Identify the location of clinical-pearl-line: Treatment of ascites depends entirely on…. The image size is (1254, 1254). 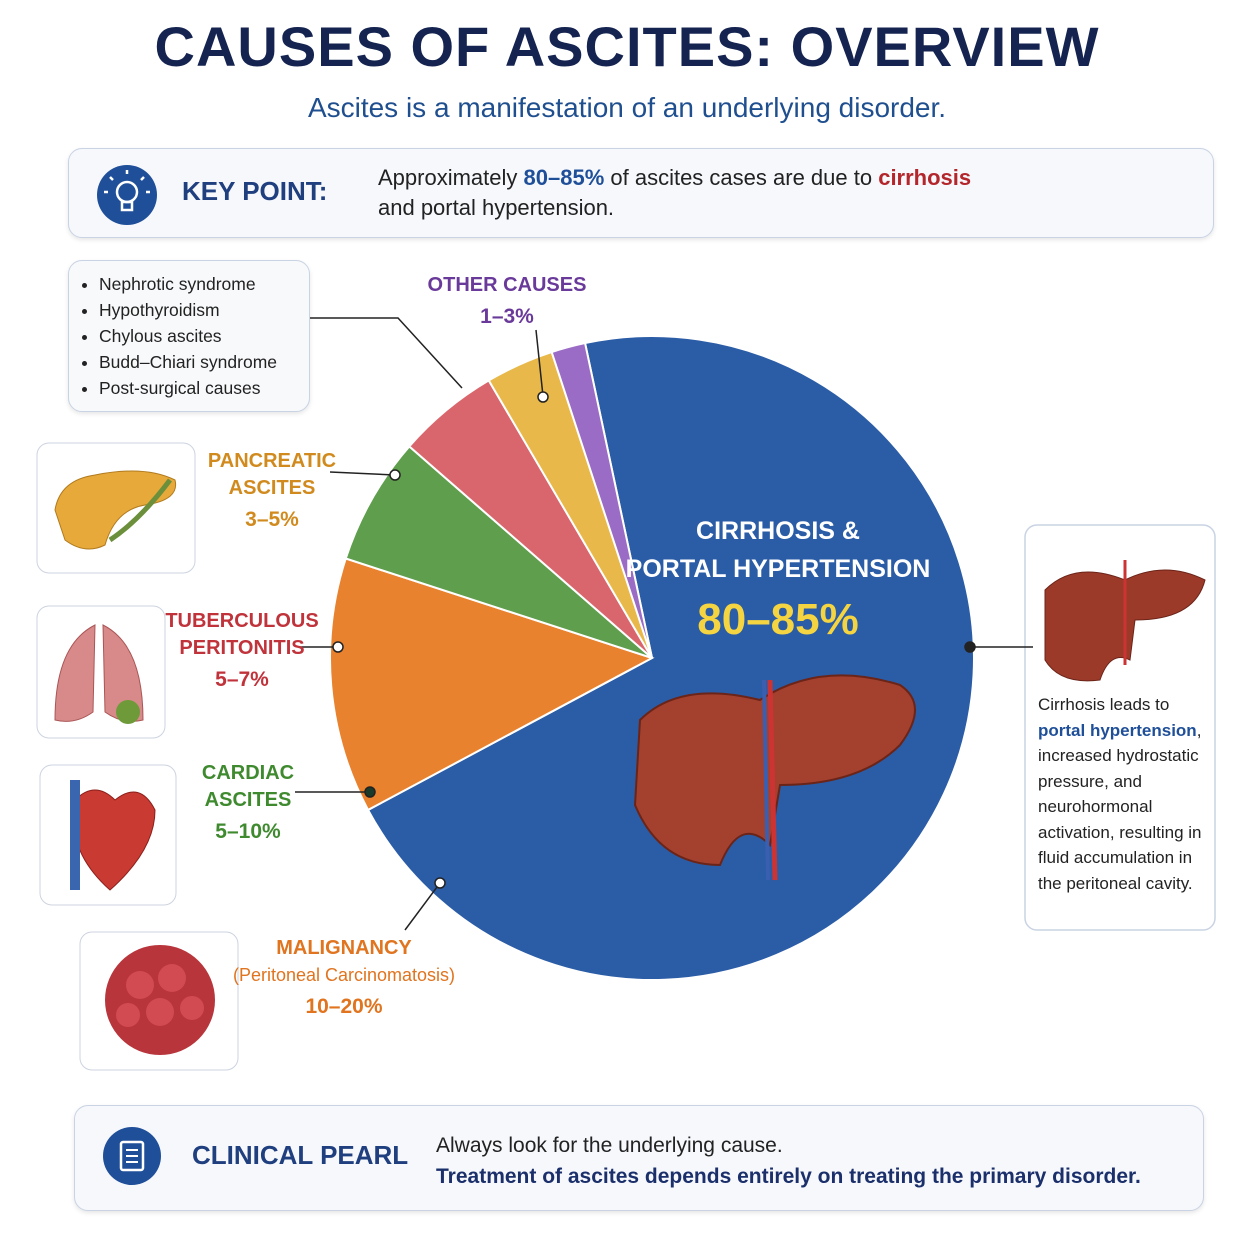
(788, 1176).